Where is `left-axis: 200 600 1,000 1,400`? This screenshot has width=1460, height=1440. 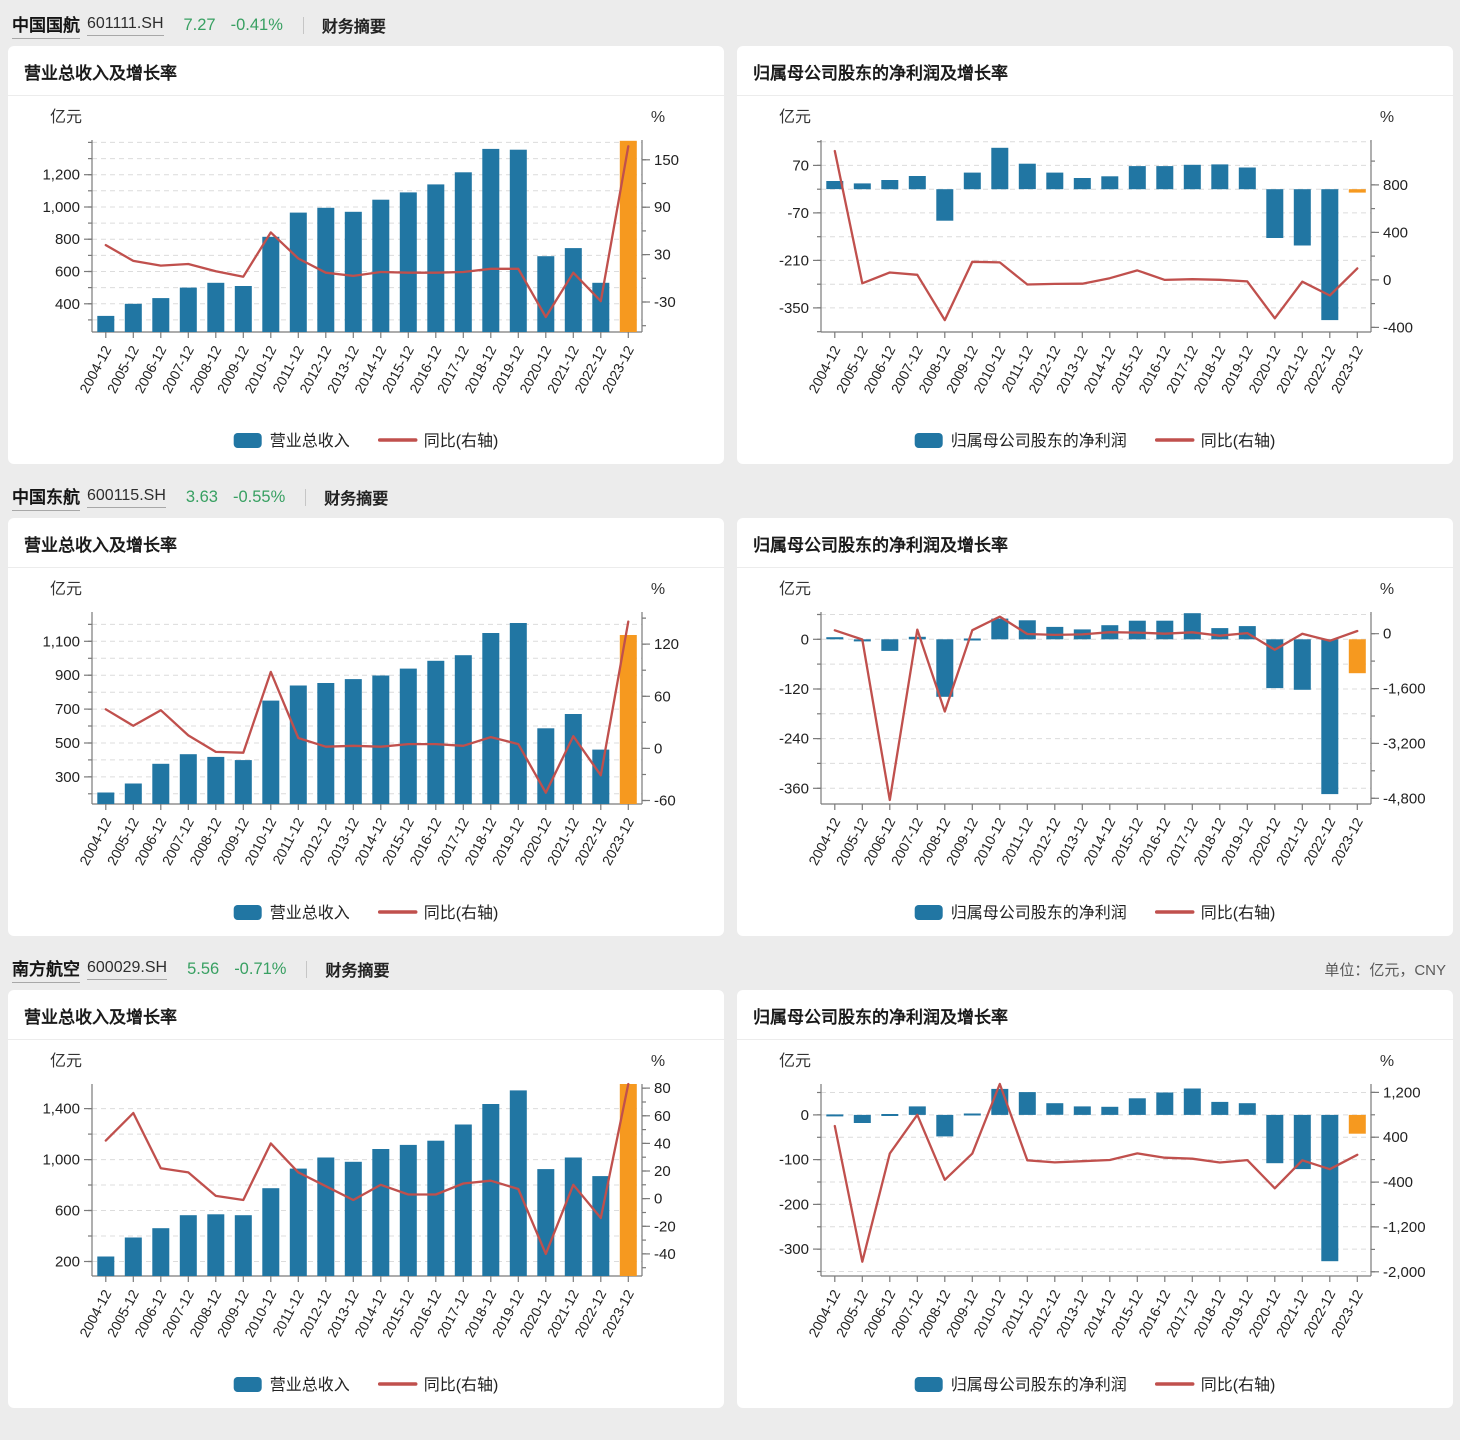 left-axis: 200 600 1,000 1,400 is located at coordinates (67, 1186).